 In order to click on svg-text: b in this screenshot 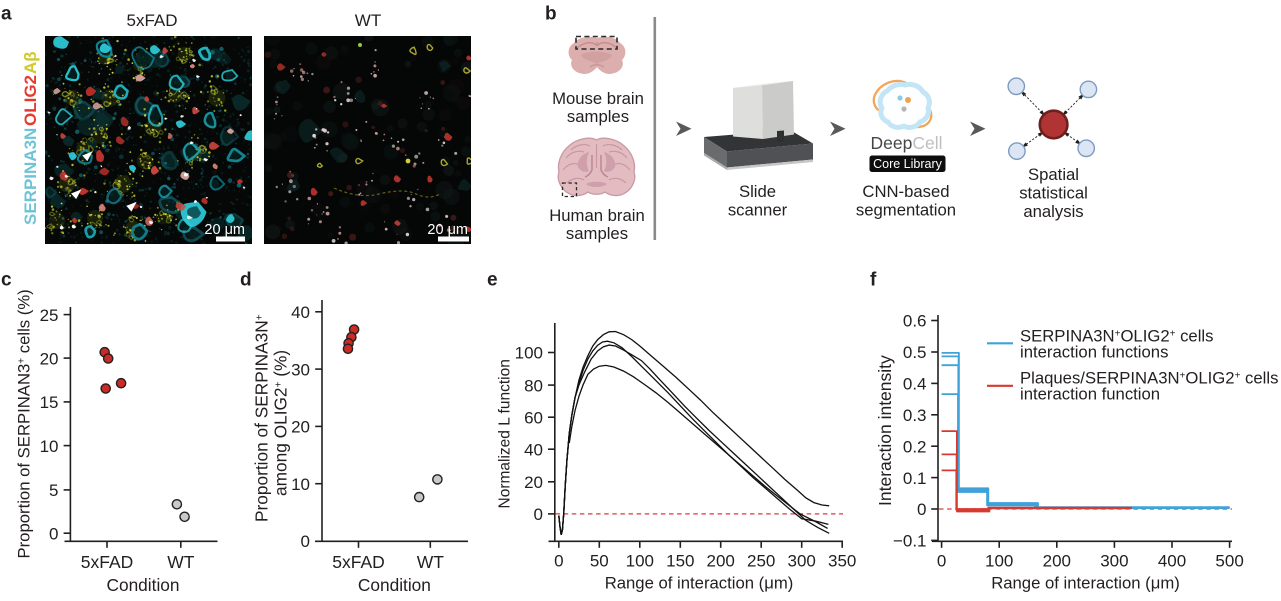, I will do `click(551, 14)`.